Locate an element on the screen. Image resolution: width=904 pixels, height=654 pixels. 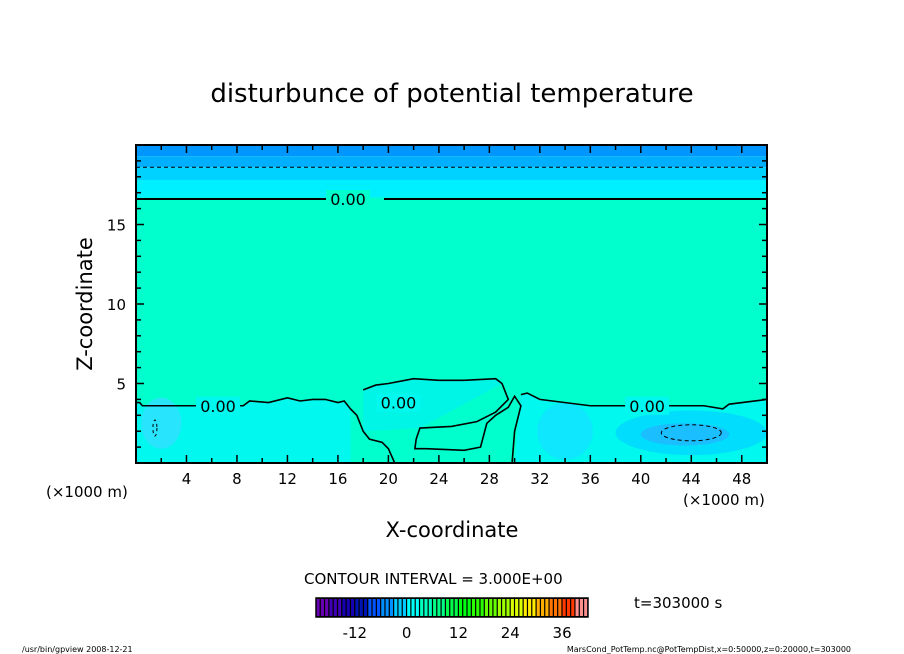
colorbar-tick-label: 24 is located at coordinates (510, 633).